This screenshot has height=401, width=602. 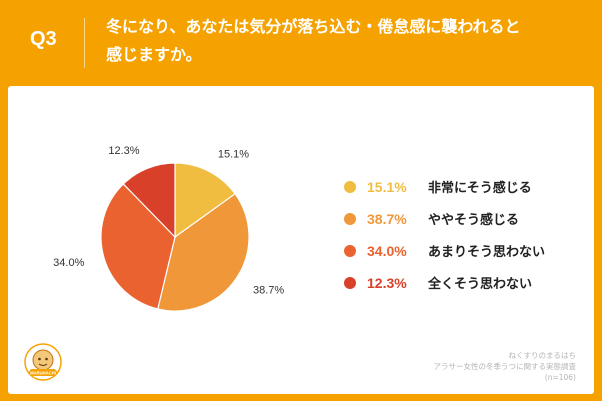 What do you see at coordinates (154, 54) in the screenshot?
I see `question-line-2: 感じますか。` at bounding box center [154, 54].